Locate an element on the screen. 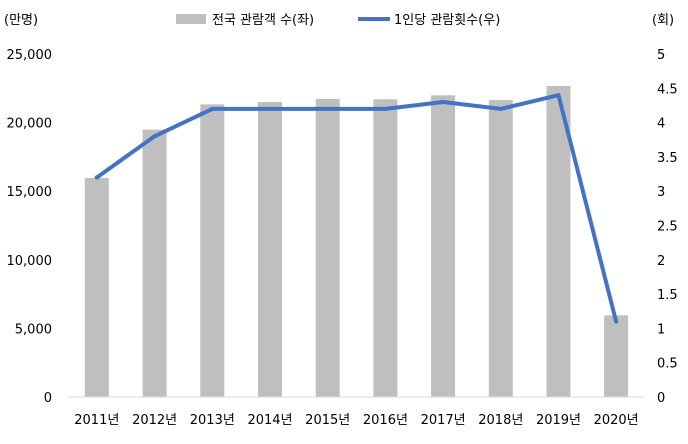  right-tick-label: 1.5 is located at coordinates (667, 295).